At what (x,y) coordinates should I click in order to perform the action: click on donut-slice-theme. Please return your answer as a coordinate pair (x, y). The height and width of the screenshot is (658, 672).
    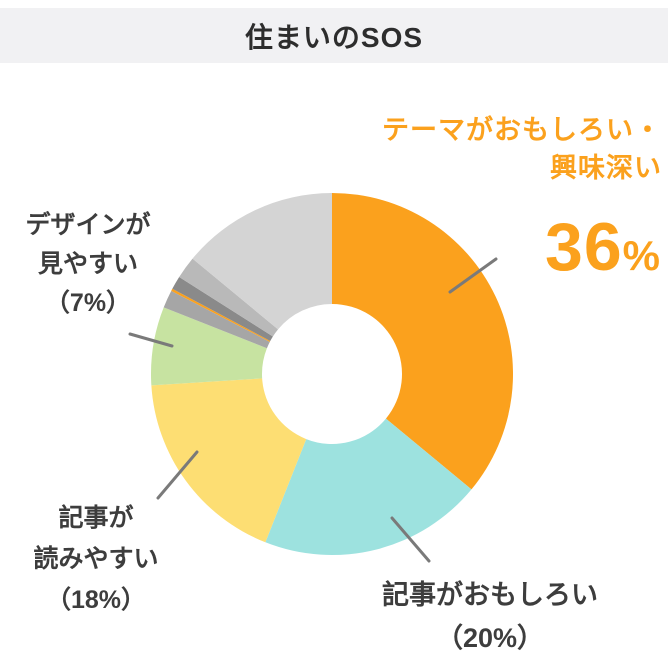
    Looking at the image, I should click on (423, 341).